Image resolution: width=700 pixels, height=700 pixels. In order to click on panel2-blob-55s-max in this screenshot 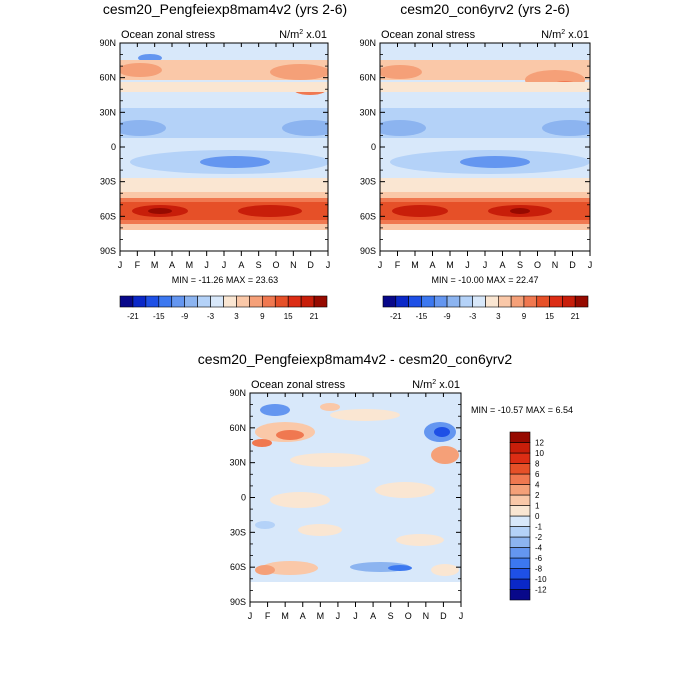, I will do `click(520, 211)`.